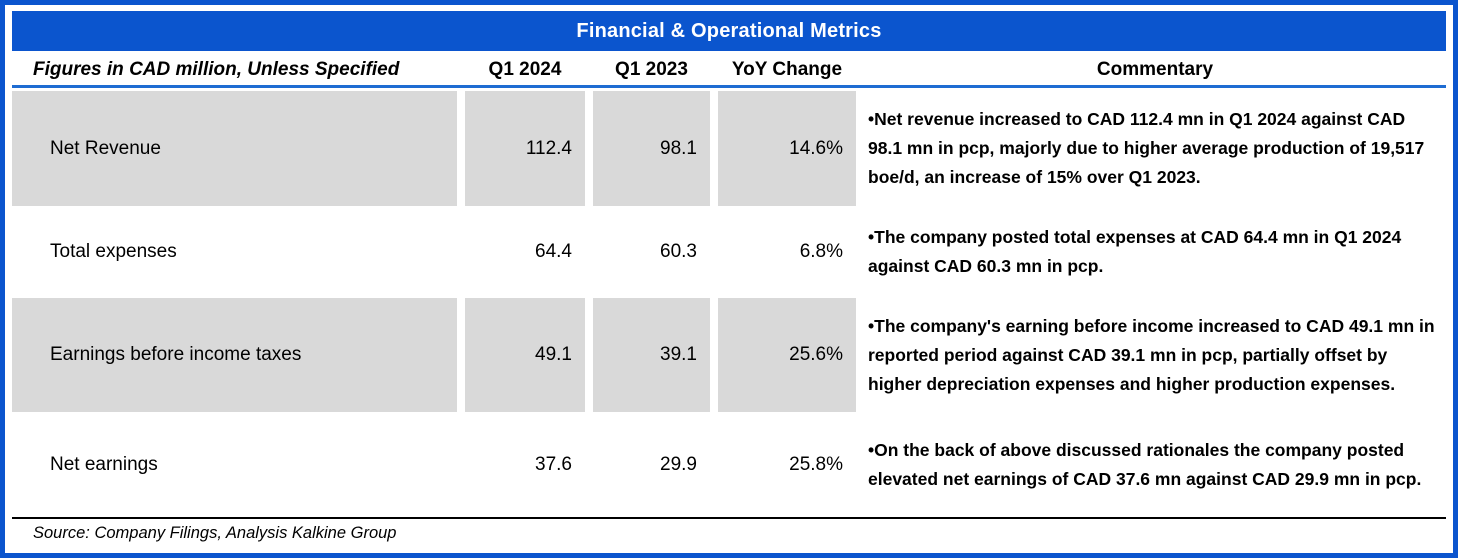  I want to click on value-q1-2023: 60.3, so click(651, 252).